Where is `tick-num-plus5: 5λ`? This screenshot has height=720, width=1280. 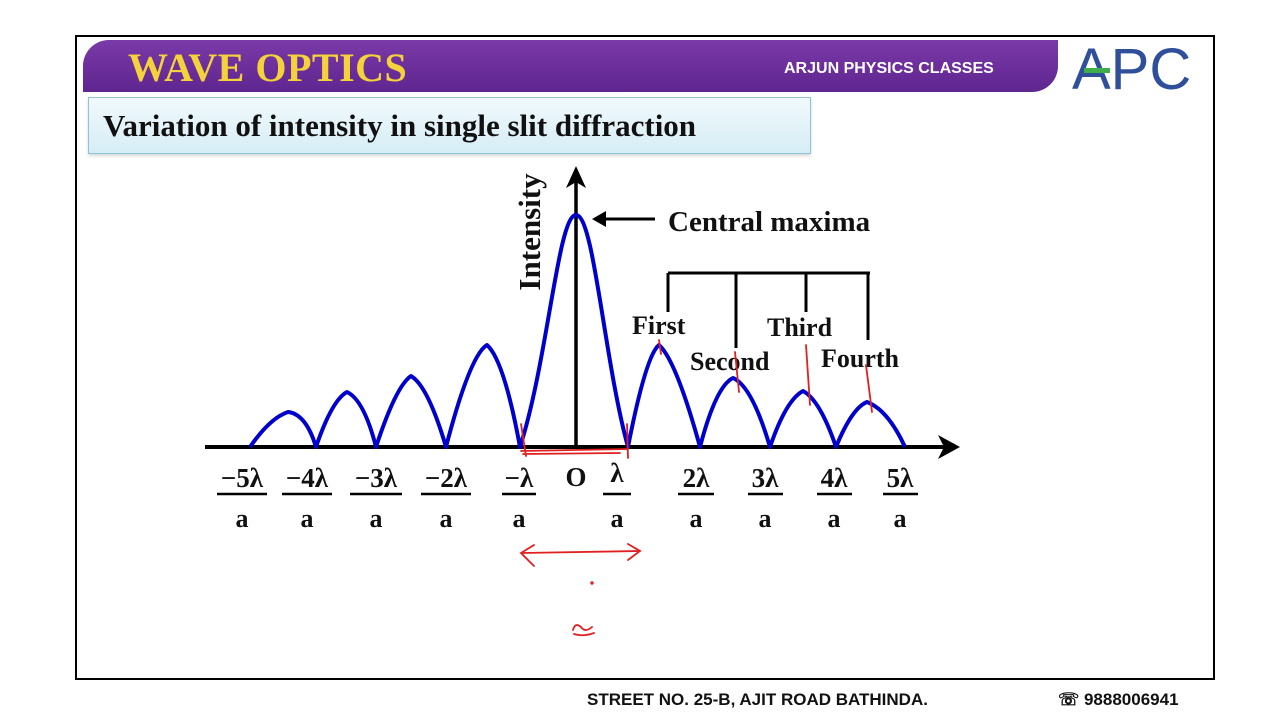 tick-num-plus5: 5λ is located at coordinates (901, 478).